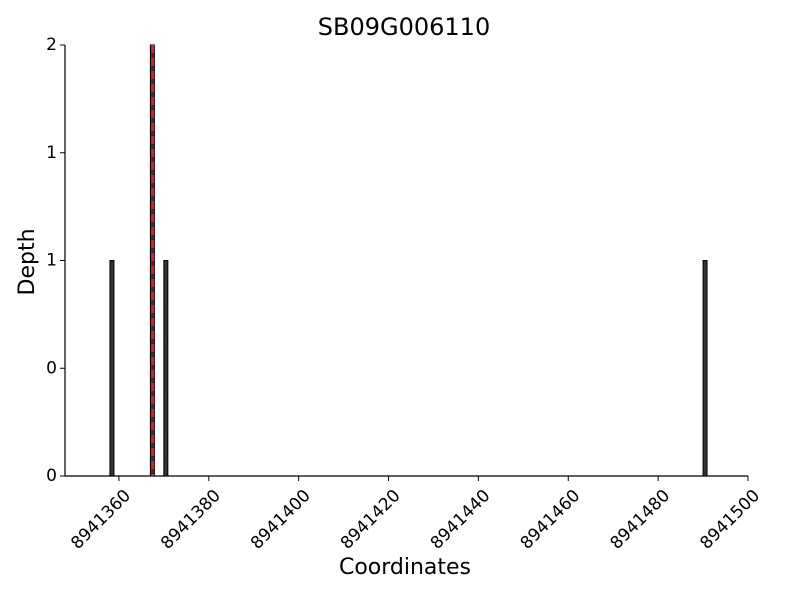 The image size is (800, 604). What do you see at coordinates (730, 520) in the screenshot?
I see `x-tick-label: 8941500` at bounding box center [730, 520].